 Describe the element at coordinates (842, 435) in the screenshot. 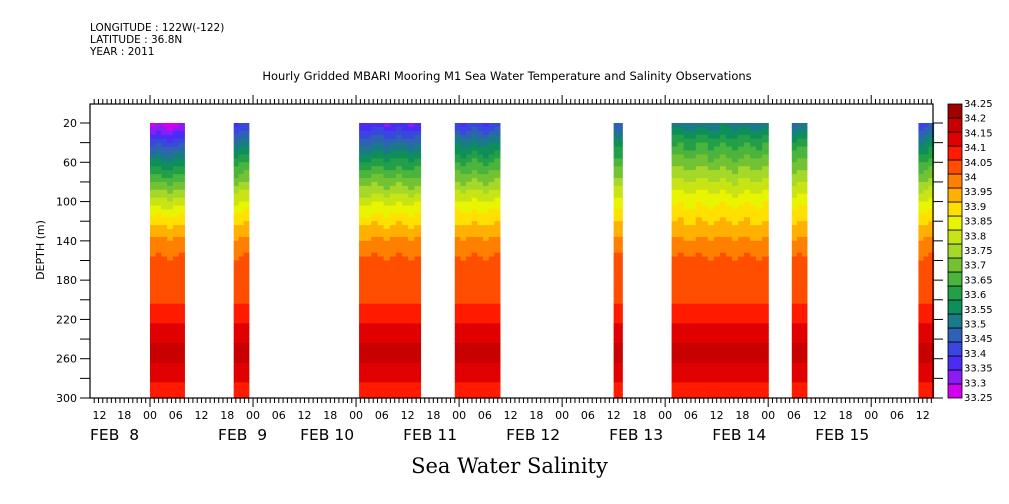

I see `x-day-label: FEB 15` at that location.